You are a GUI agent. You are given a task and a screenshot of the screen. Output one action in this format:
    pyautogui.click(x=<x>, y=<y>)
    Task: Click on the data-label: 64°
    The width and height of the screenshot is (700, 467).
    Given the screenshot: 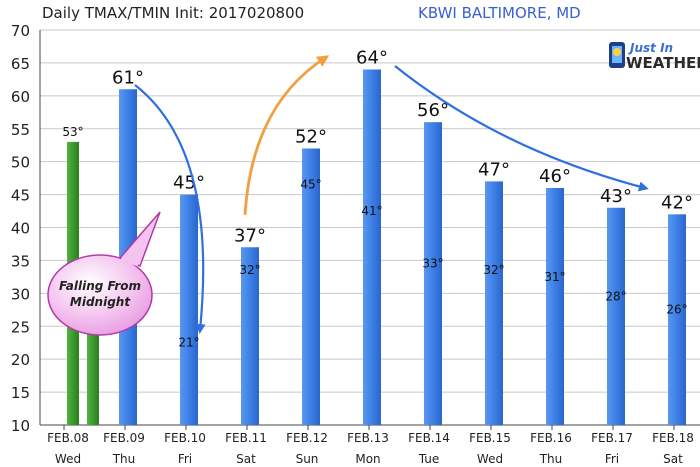 What is the action you would take?
    pyautogui.click(x=372, y=58)
    